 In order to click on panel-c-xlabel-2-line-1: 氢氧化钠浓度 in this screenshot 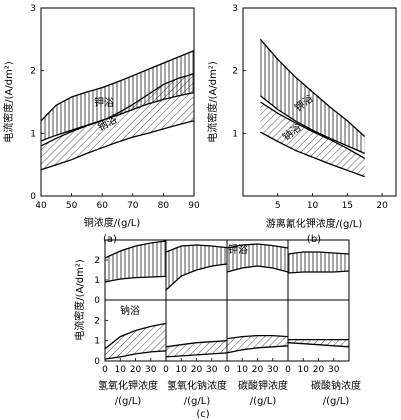, I will do `click(197, 385)`.